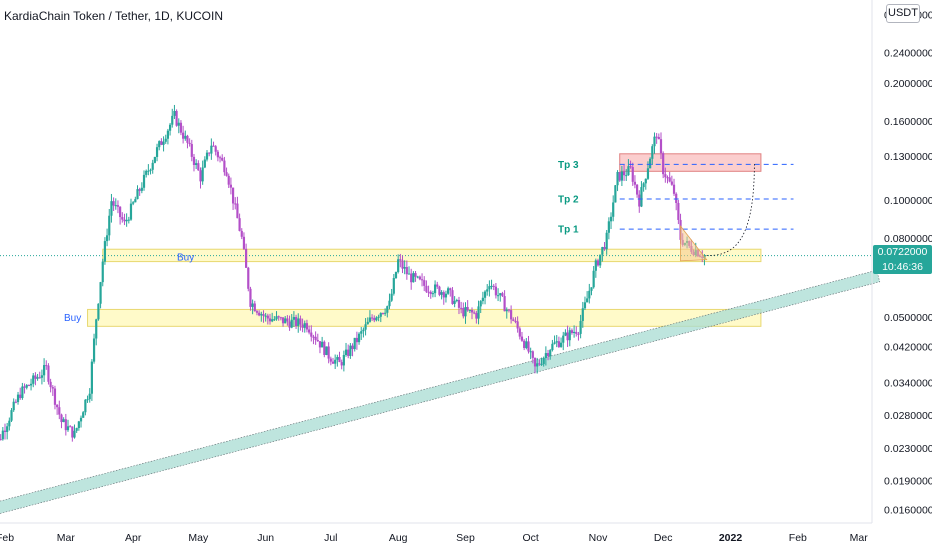  I want to click on time-axis-label: Jul, so click(330, 538).